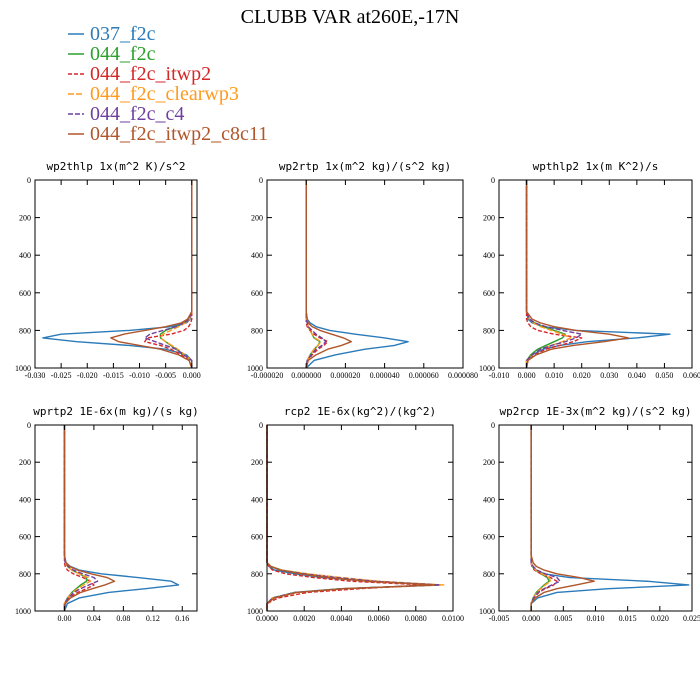  I want to click on x-tick-label: 0.050, so click(664, 375).